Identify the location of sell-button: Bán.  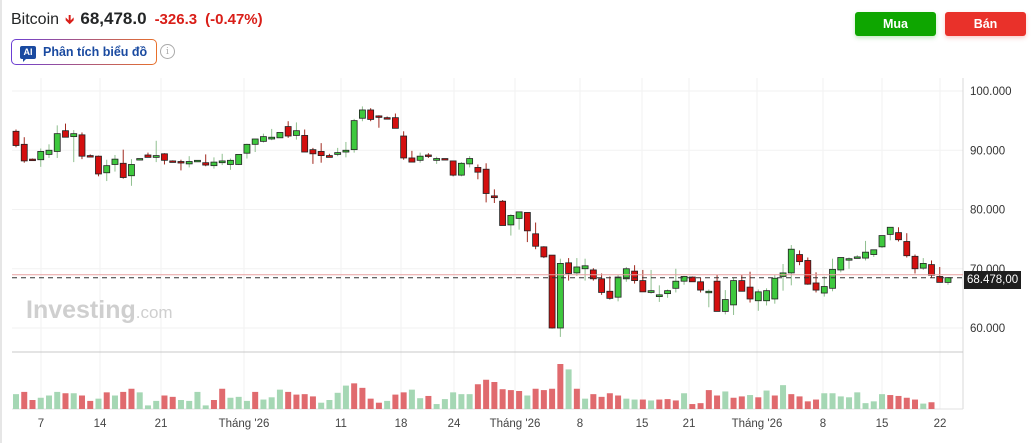
(985, 24).